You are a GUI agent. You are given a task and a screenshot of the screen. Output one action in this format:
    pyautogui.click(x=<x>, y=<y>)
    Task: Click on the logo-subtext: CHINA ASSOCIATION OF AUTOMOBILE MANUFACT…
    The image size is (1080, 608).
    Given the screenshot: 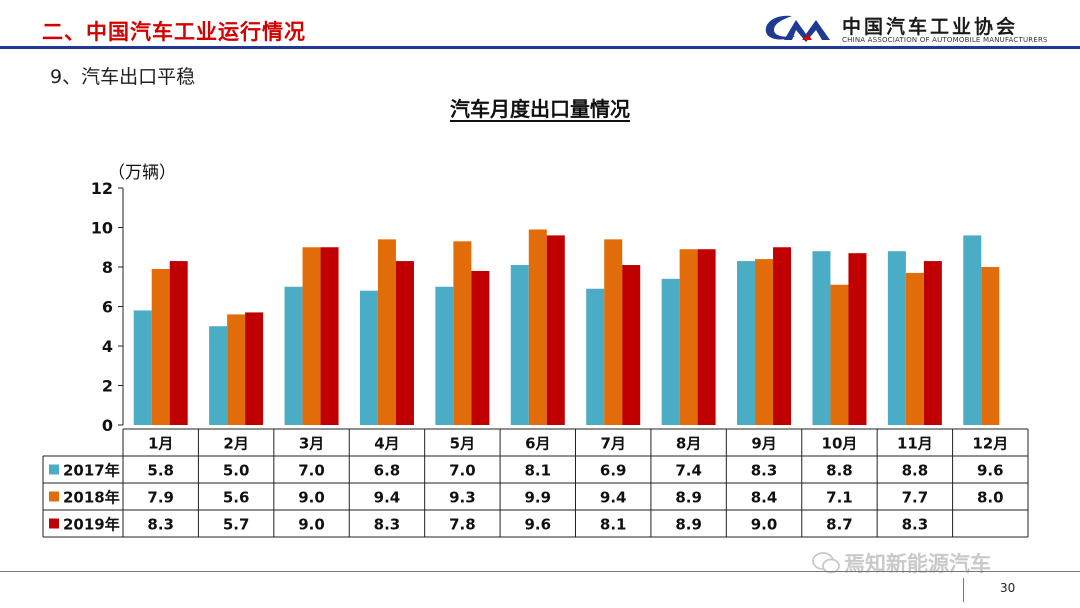 What is the action you would take?
    pyautogui.click(x=945, y=40)
    